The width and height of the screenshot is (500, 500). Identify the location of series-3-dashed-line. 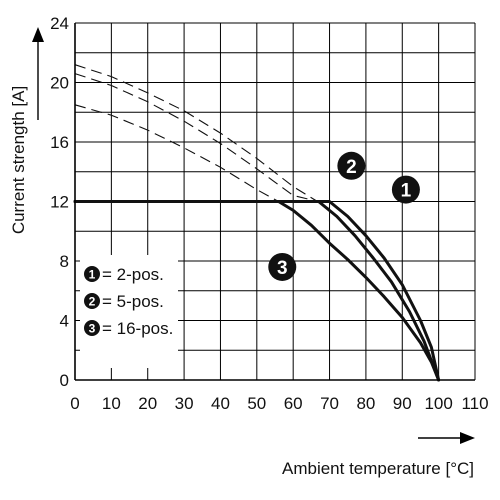
(176, 153).